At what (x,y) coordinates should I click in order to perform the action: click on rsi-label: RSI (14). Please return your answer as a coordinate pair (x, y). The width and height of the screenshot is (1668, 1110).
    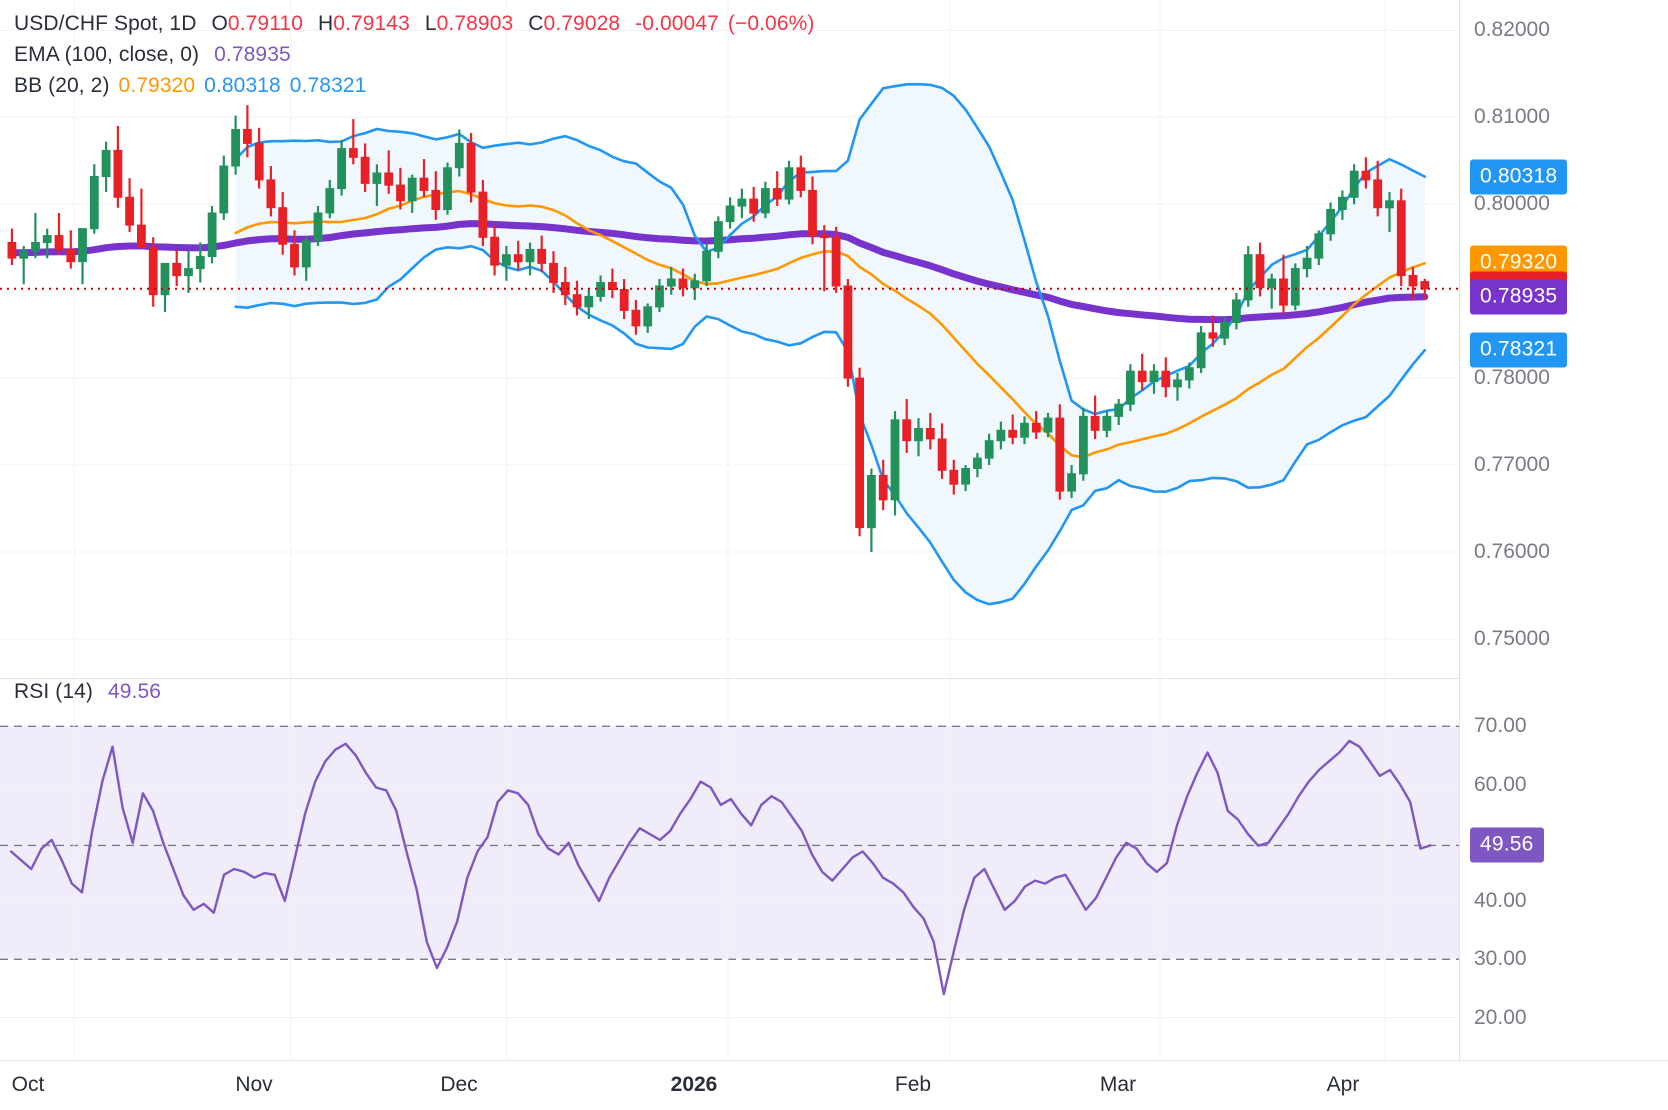
    Looking at the image, I should click on (53, 691).